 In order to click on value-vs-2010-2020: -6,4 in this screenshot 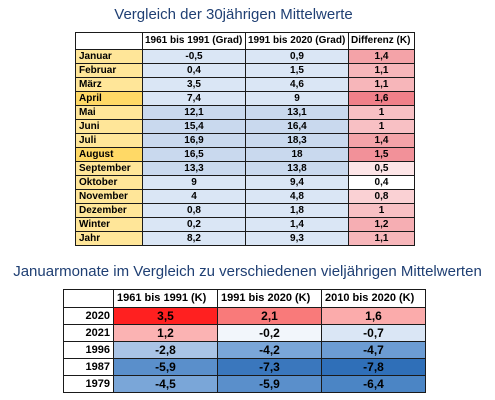, I will do `click(373, 384)`.